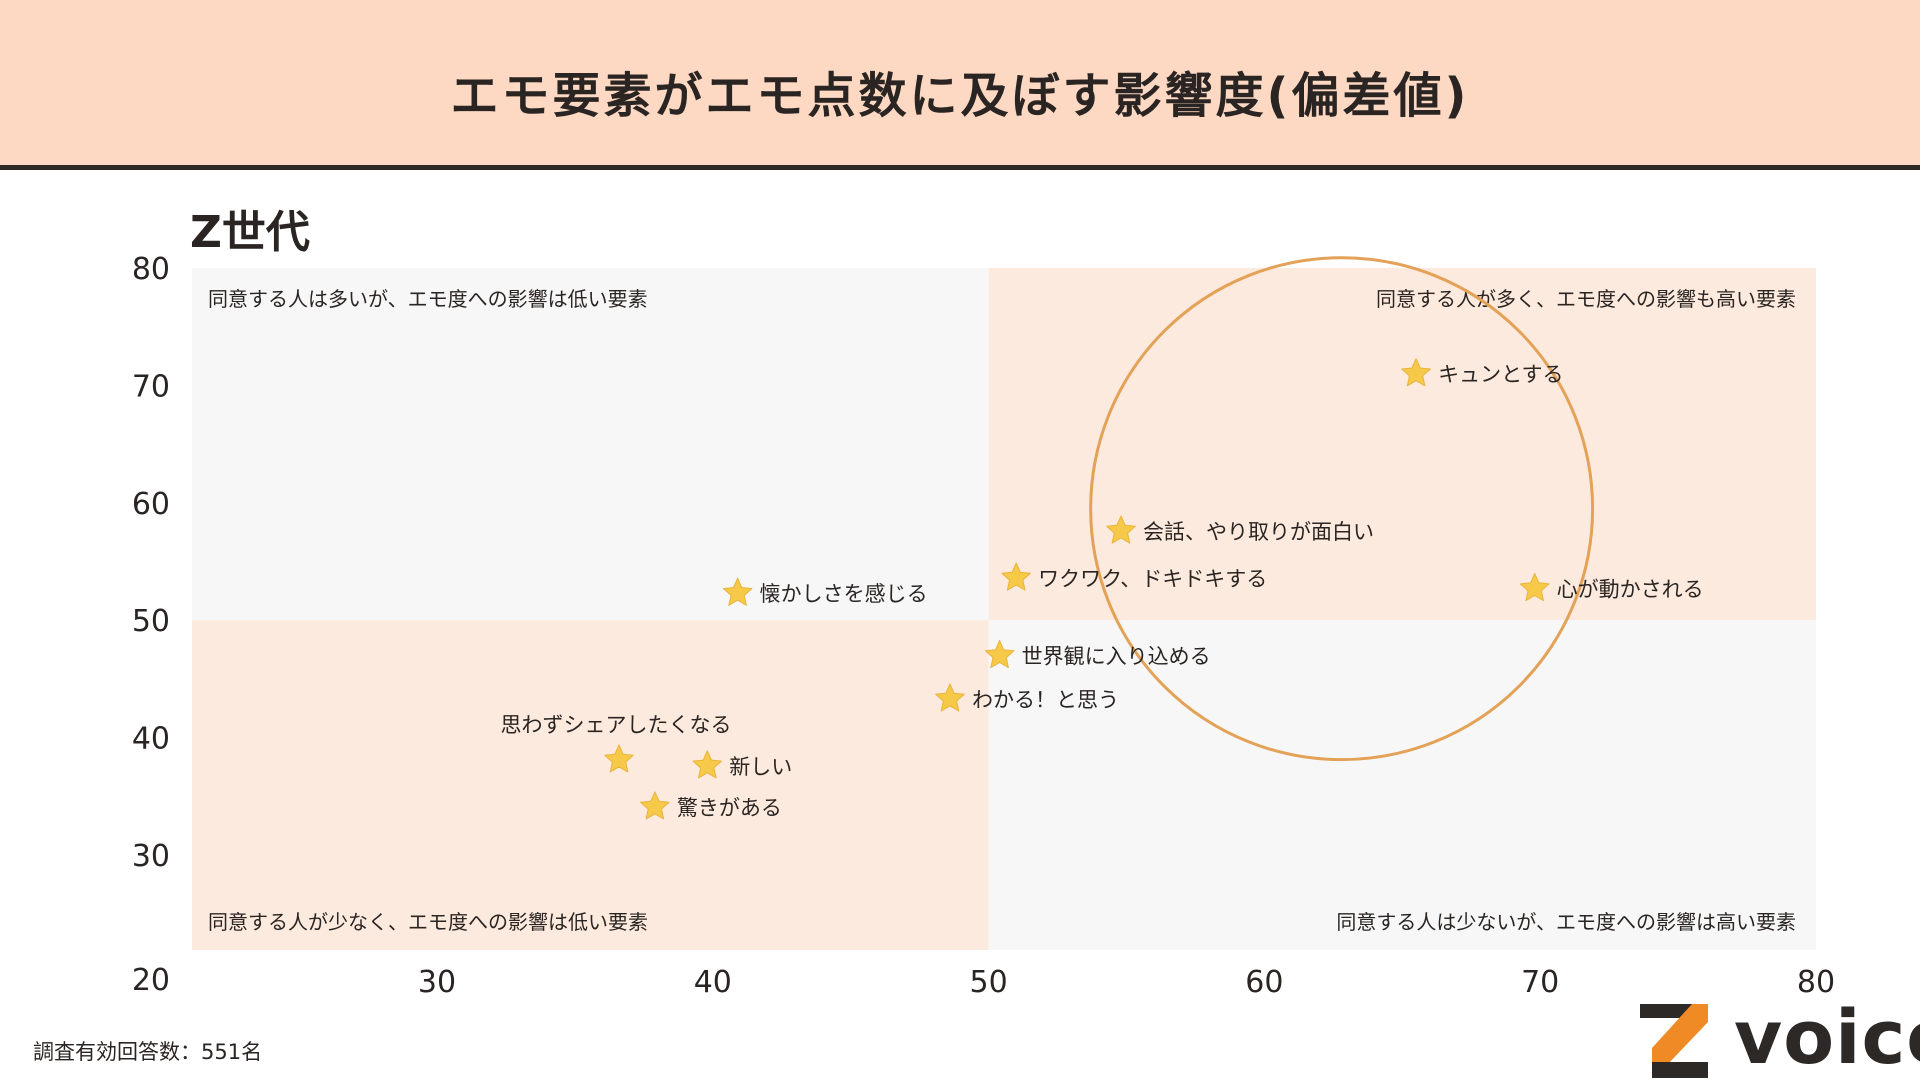 Image resolution: width=1920 pixels, height=1081 pixels. I want to click on quadrant-label-top-left: 同意する人は多いが、エモ度への影響は低い要素, so click(428, 299).